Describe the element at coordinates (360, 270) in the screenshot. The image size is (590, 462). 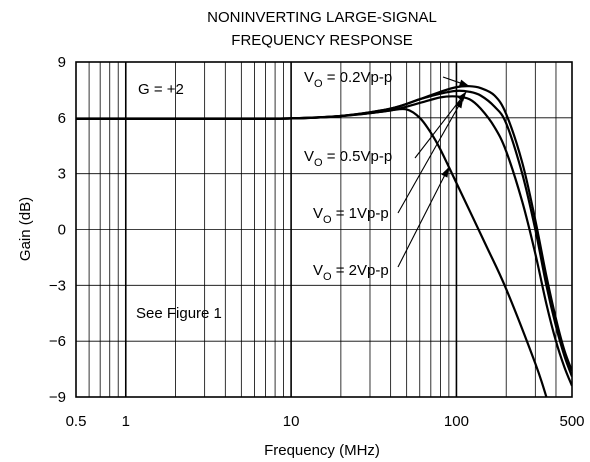
I see `series-label-vo-2-suffix: = 2Vp-p` at that location.